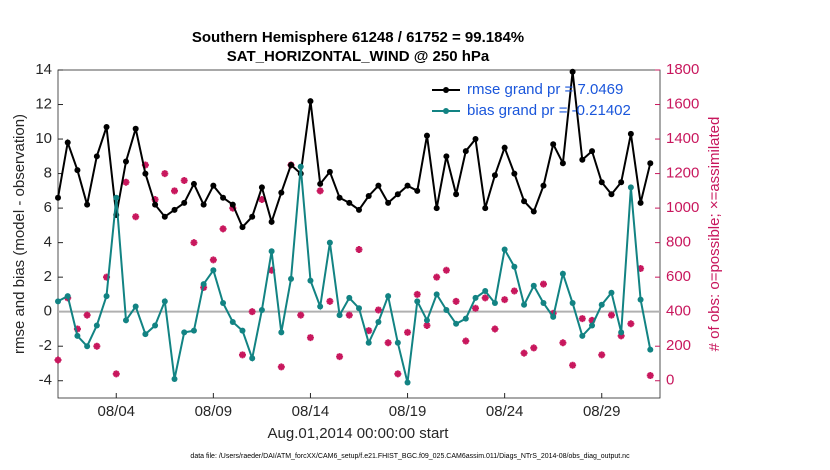  I want to click on y2-tick-label: 1400, so click(682, 138).